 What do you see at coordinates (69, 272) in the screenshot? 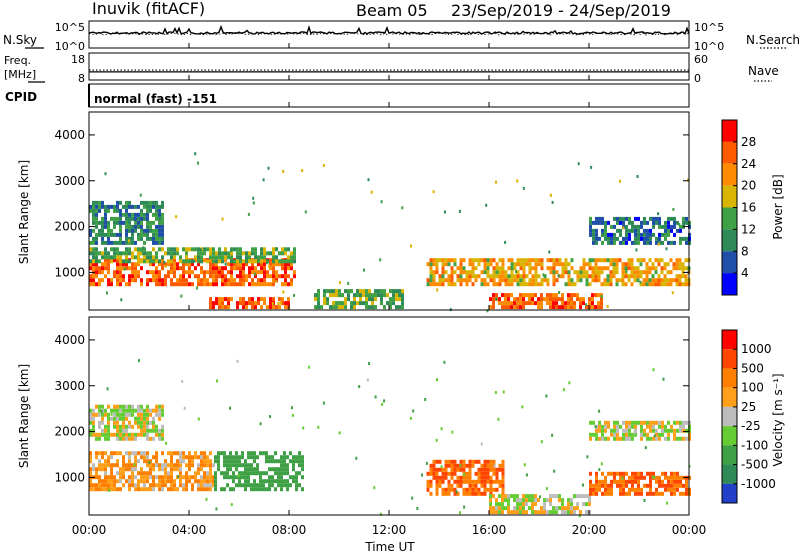
I see `power-ytick-label: 1000` at bounding box center [69, 272].